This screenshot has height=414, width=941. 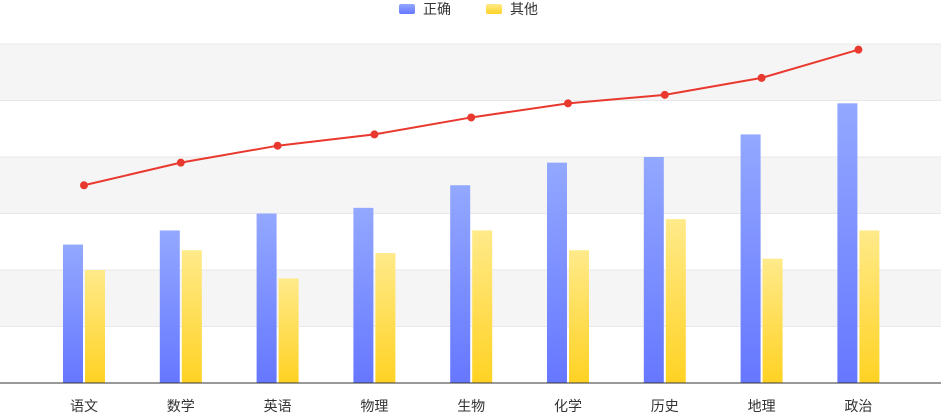 I want to click on x-tick-label-3: 物理, so click(x=374, y=406).